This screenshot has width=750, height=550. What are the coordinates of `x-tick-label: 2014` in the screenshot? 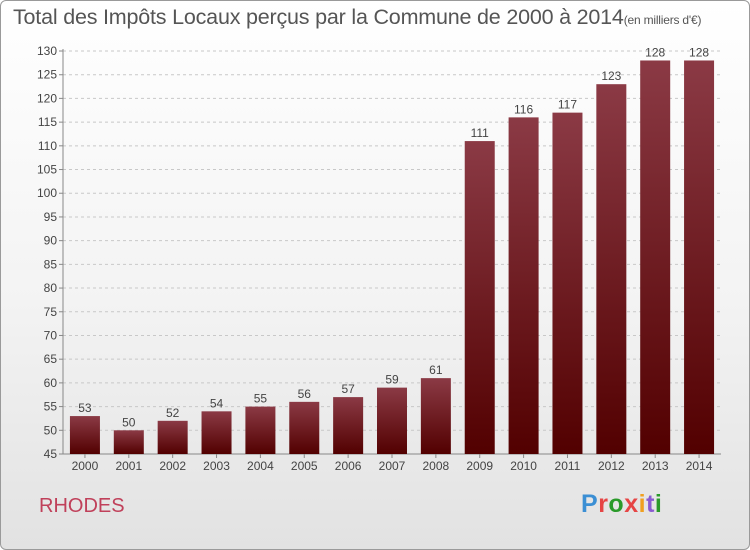 It's located at (699, 466).